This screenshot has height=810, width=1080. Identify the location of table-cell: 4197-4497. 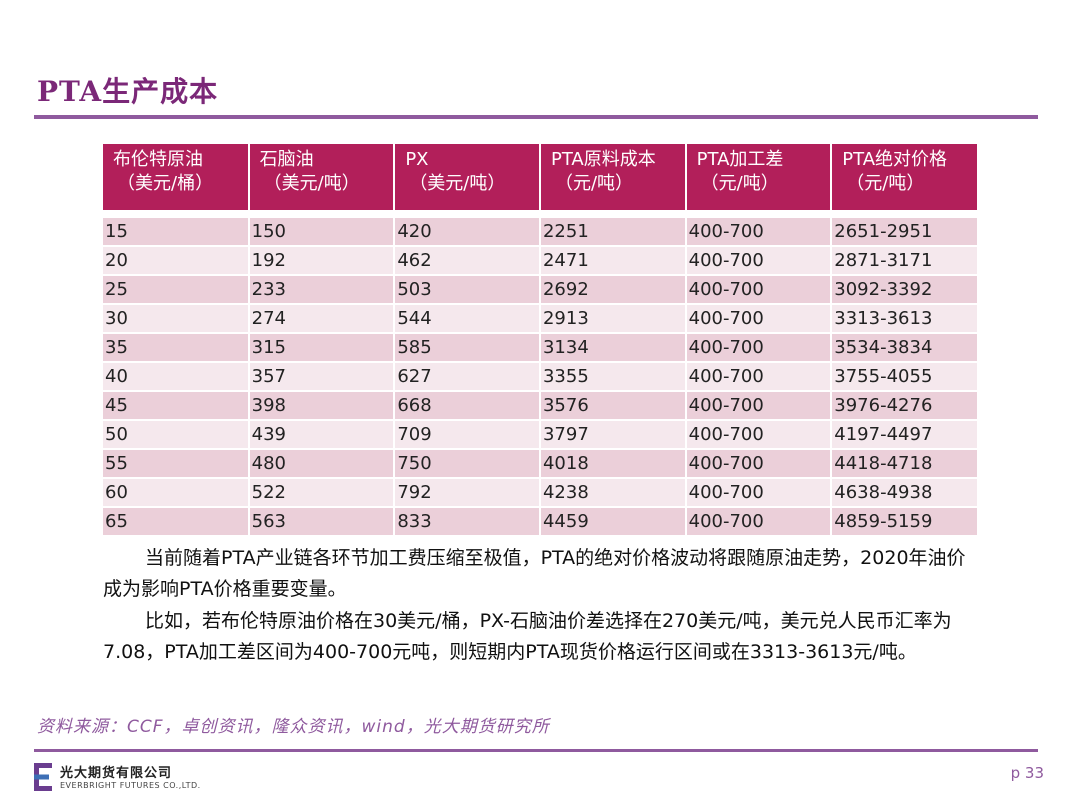
(904, 434).